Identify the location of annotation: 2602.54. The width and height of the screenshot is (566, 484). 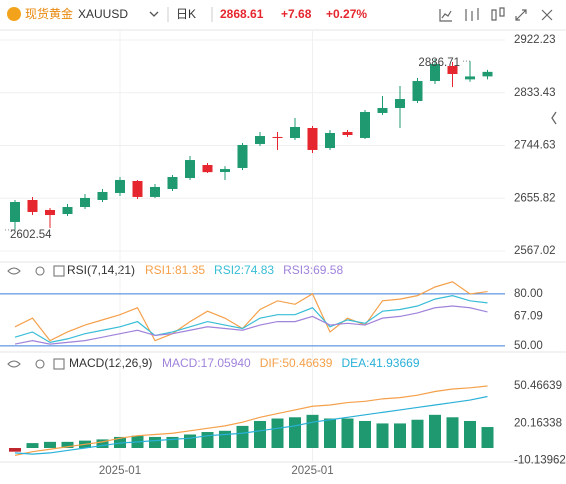
(31, 235).